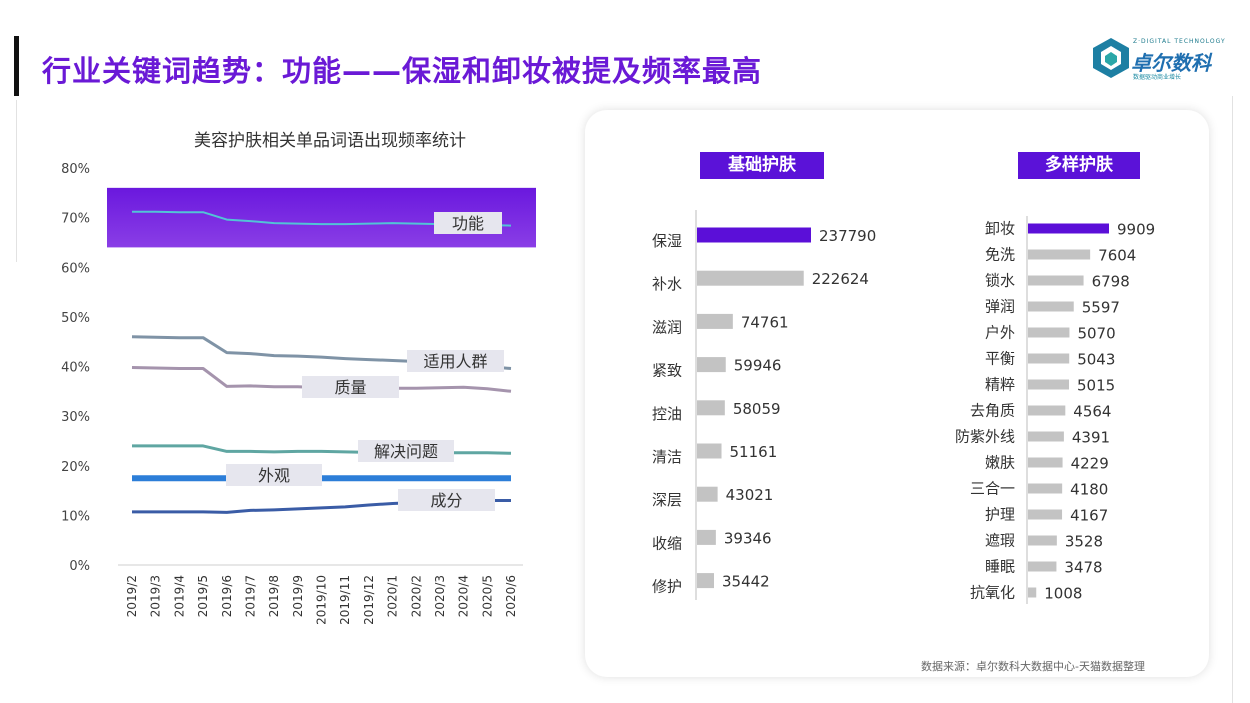 The height and width of the screenshot is (703, 1250). Describe the element at coordinates (1090, 464) in the screenshot. I see `value-label: 4229` at that location.